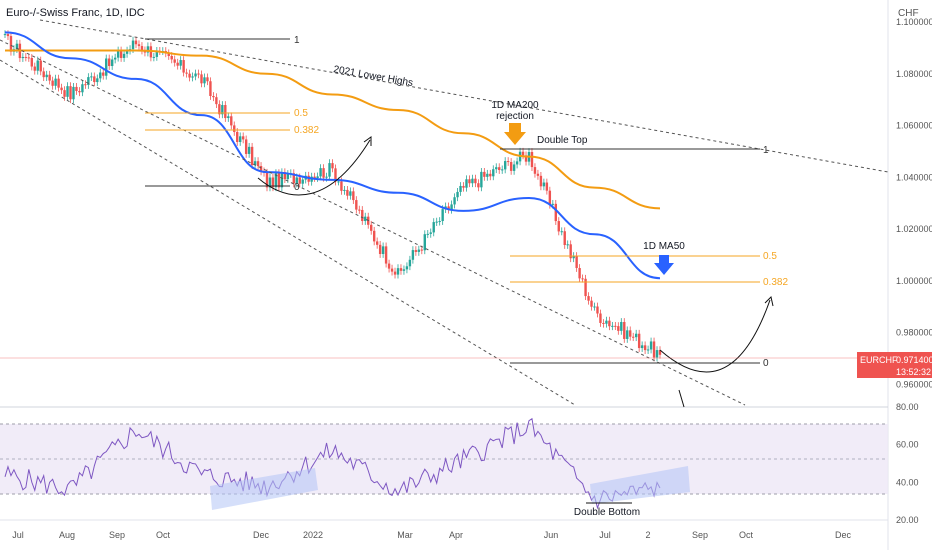 Image resolution: width=932 pixels, height=555 pixels. Describe the element at coordinates (914, 126) in the screenshot. I see `price-tick-label: 1.060000` at that location.